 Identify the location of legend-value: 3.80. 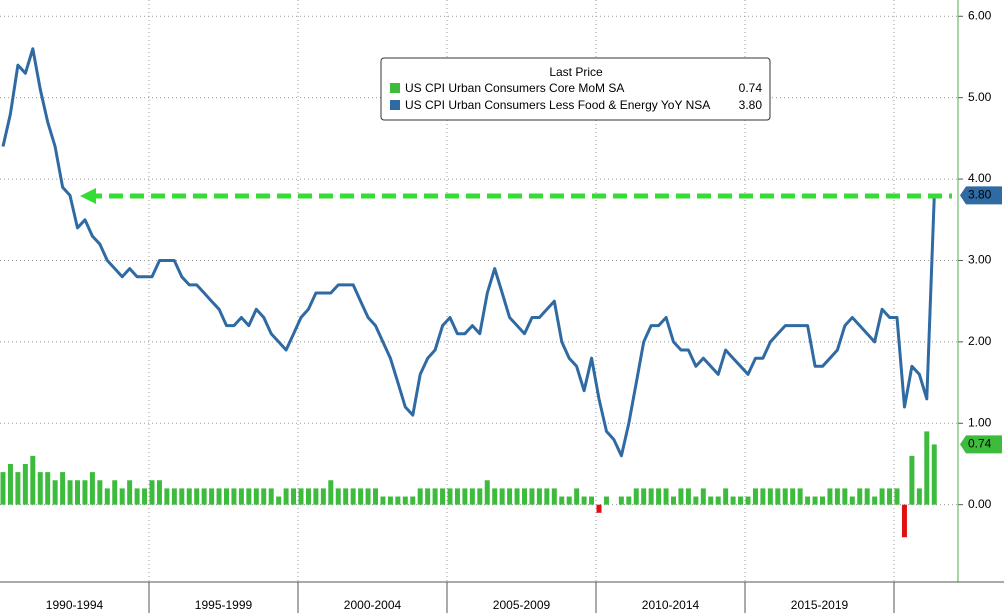
(751, 105).